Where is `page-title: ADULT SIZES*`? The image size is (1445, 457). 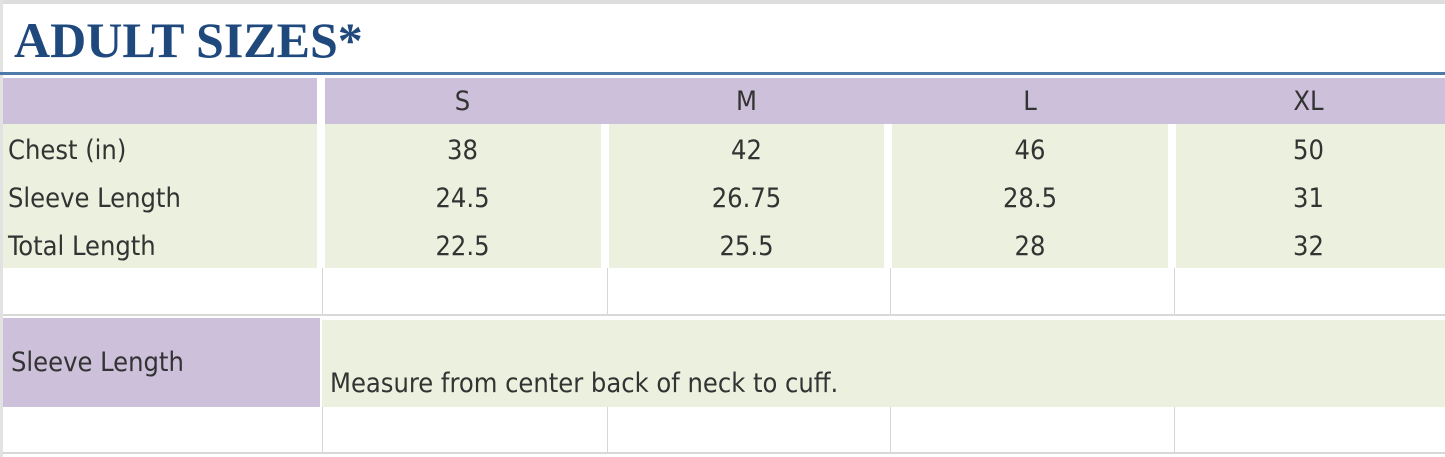
page-title: ADULT SIZES* is located at coordinates (188, 40).